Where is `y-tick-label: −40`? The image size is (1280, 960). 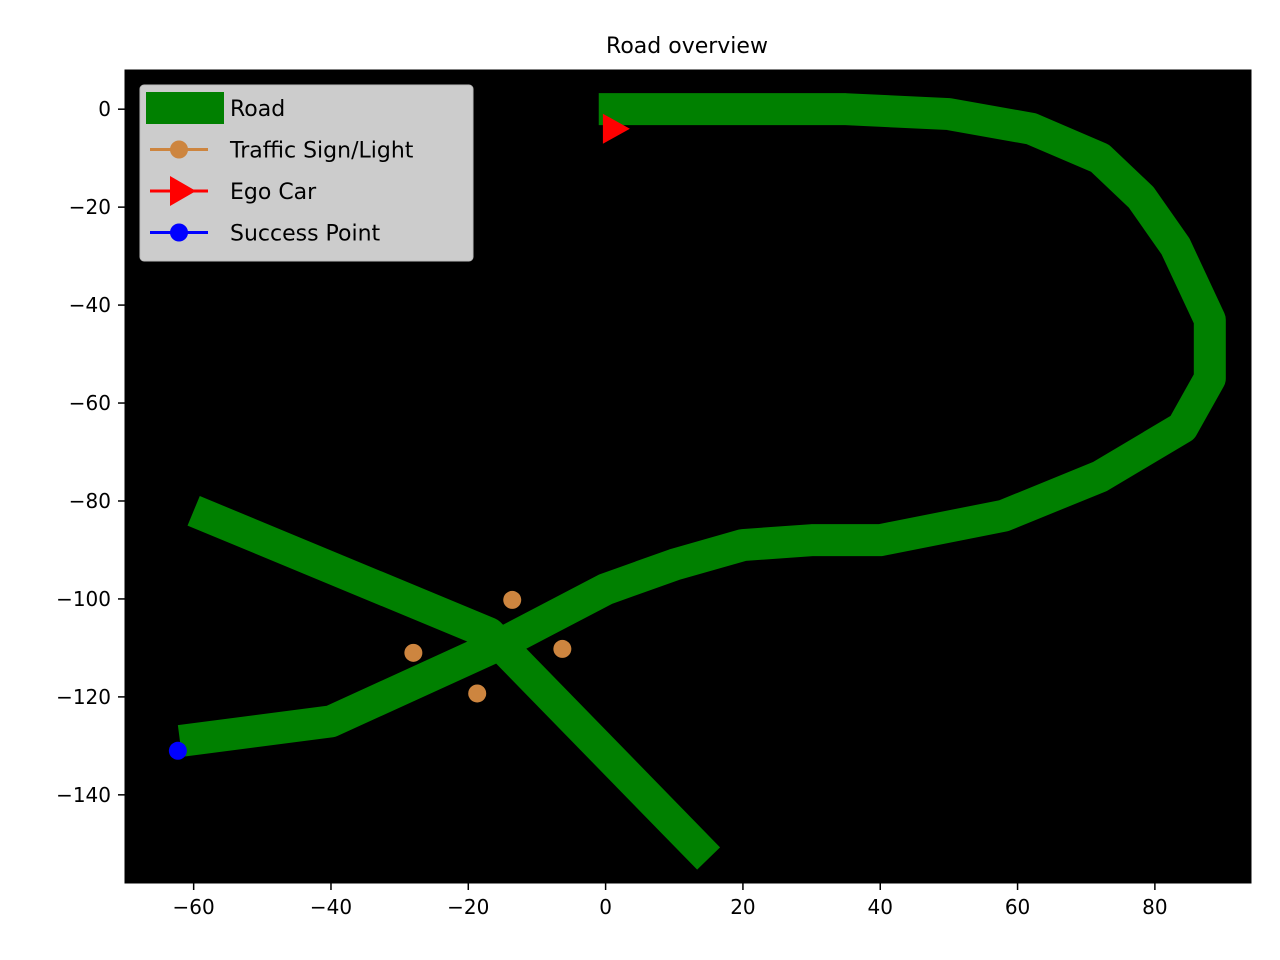
y-tick-label: −40 is located at coordinates (90, 305).